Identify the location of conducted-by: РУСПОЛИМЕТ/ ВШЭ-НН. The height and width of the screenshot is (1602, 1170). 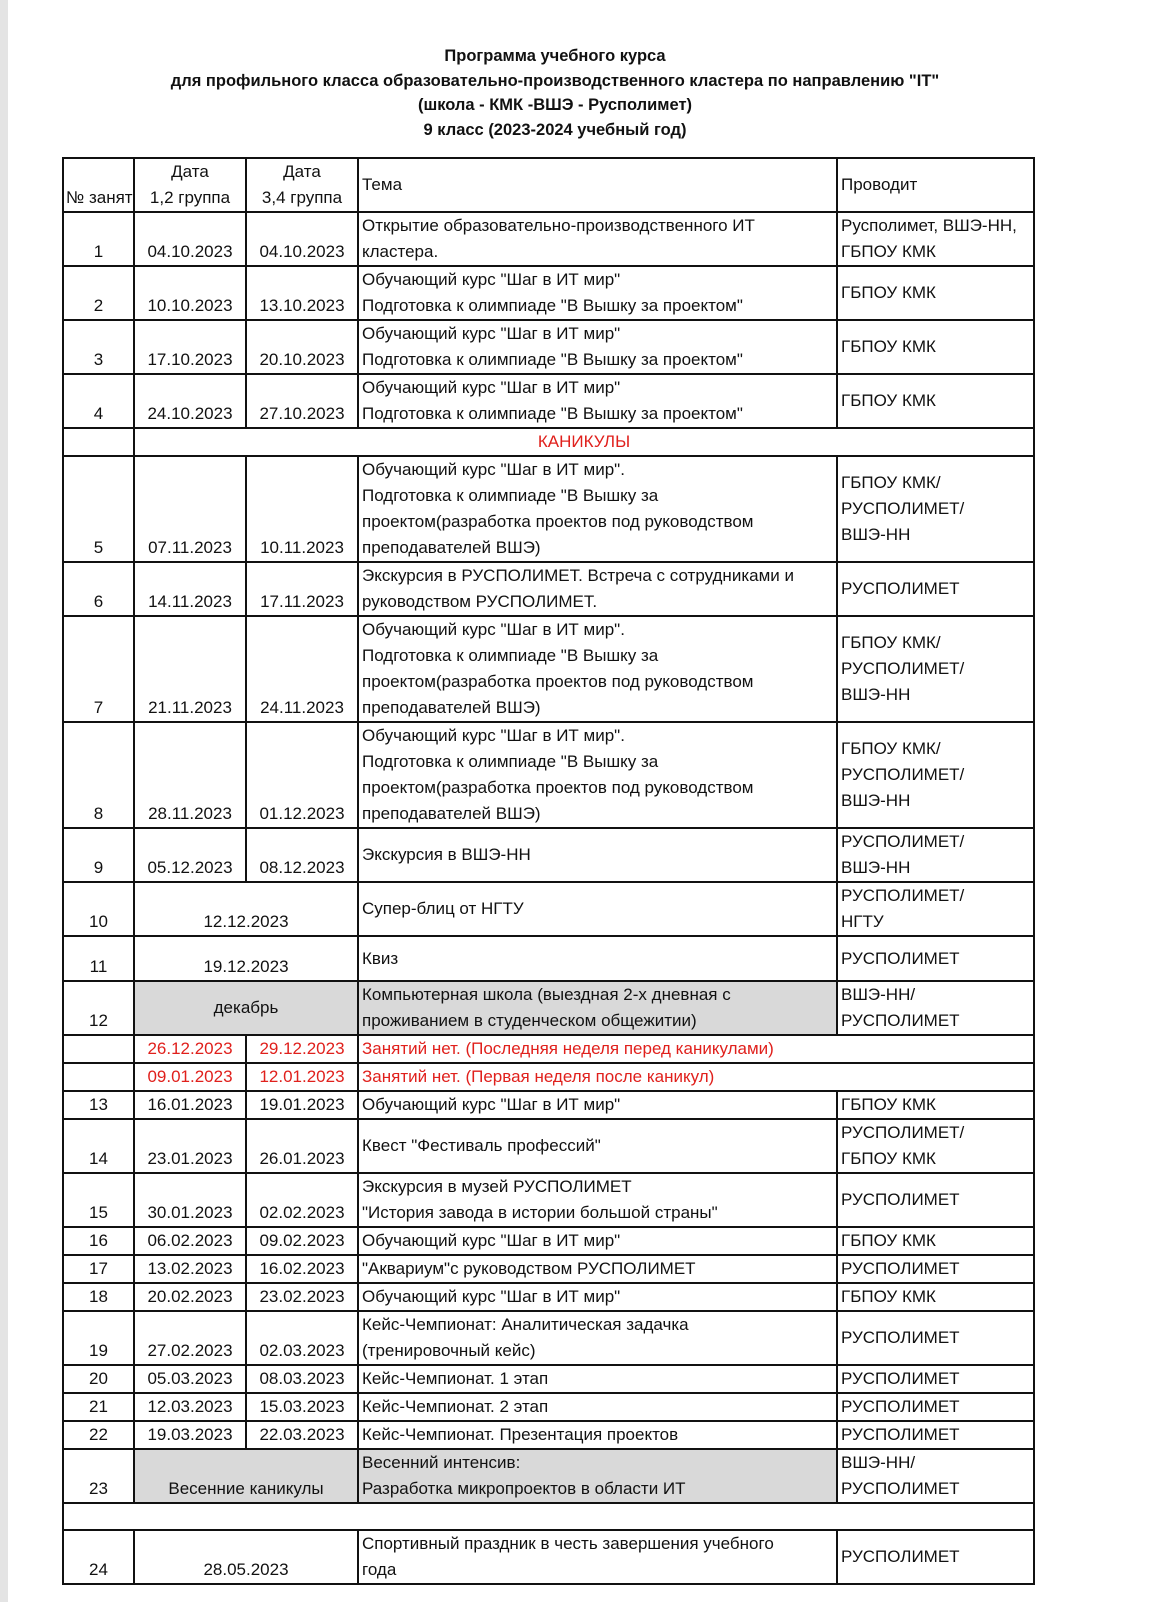
(935, 855).